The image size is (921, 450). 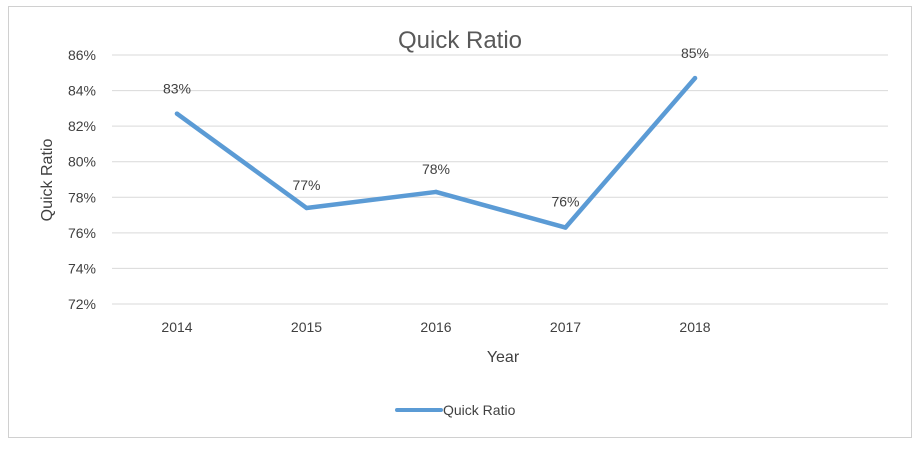 I want to click on y-tick-label: 76%, so click(x=82, y=233).